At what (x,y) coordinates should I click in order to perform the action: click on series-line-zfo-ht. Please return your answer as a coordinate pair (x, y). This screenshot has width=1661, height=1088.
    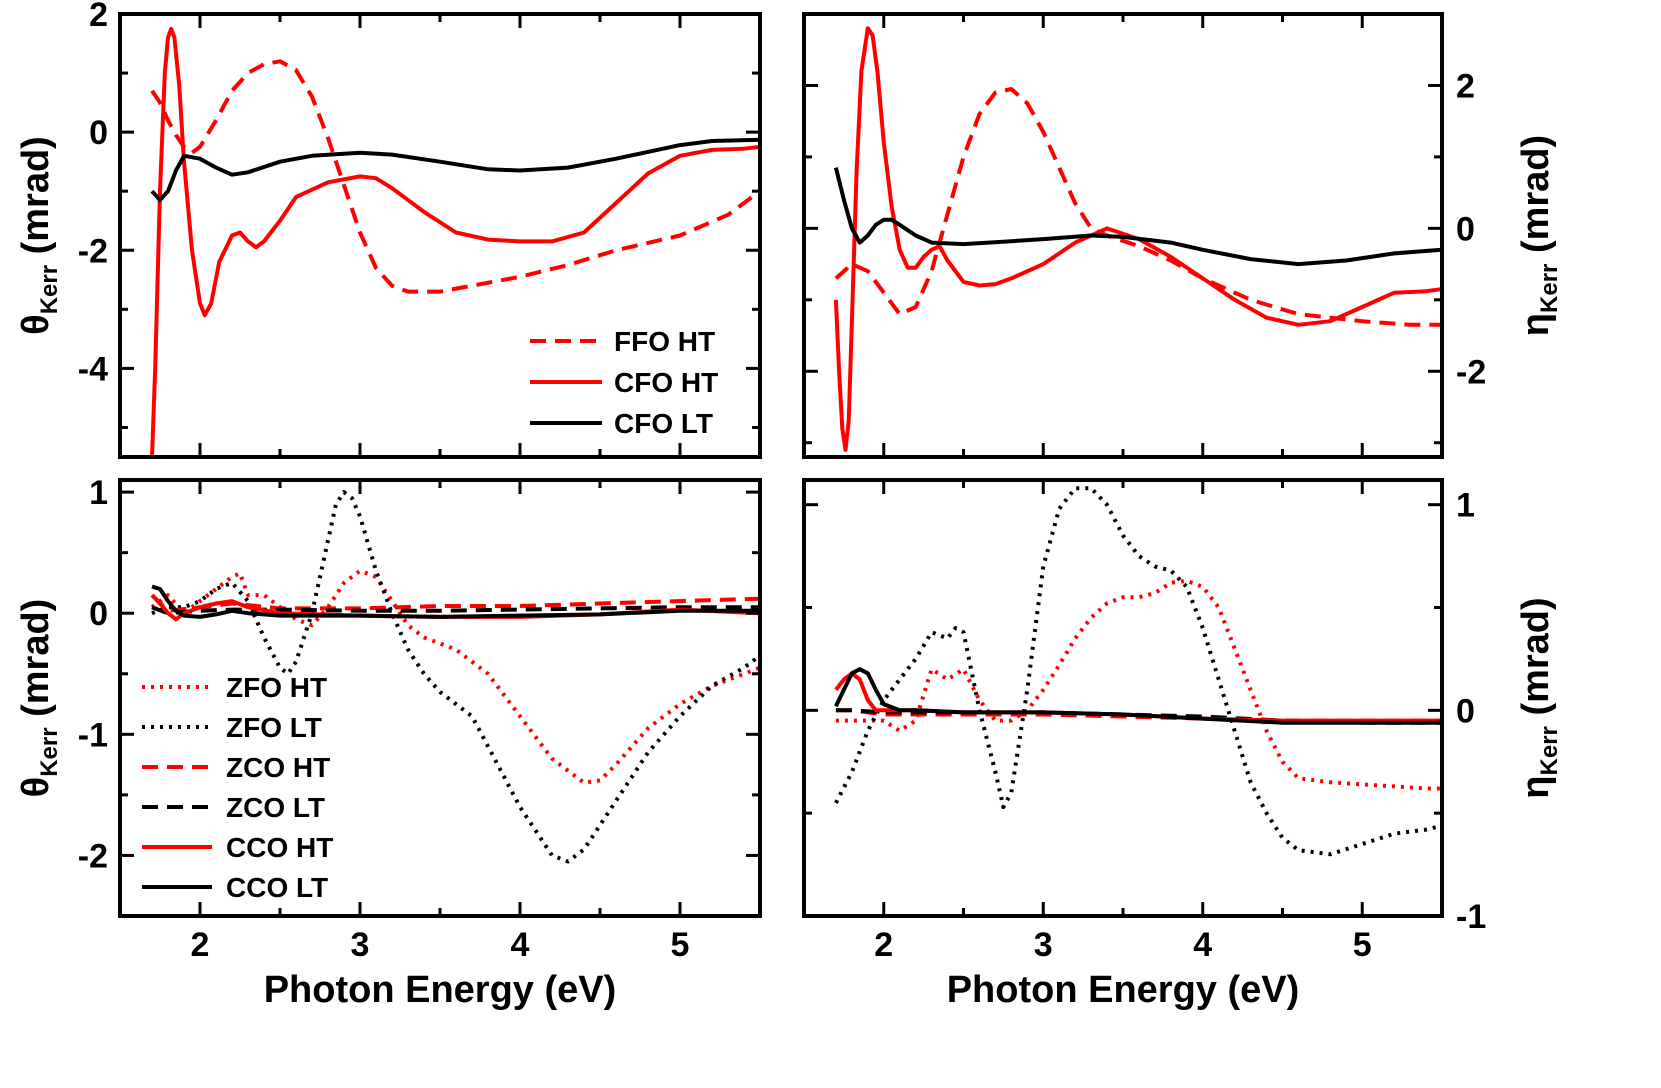
    Looking at the image, I should click on (1138, 684).